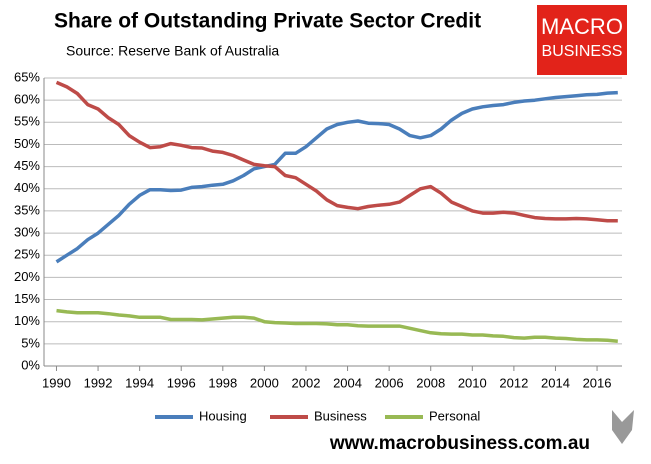 The image size is (651, 464). Describe the element at coordinates (340, 415) in the screenshot. I see `legend-label: Business` at that location.